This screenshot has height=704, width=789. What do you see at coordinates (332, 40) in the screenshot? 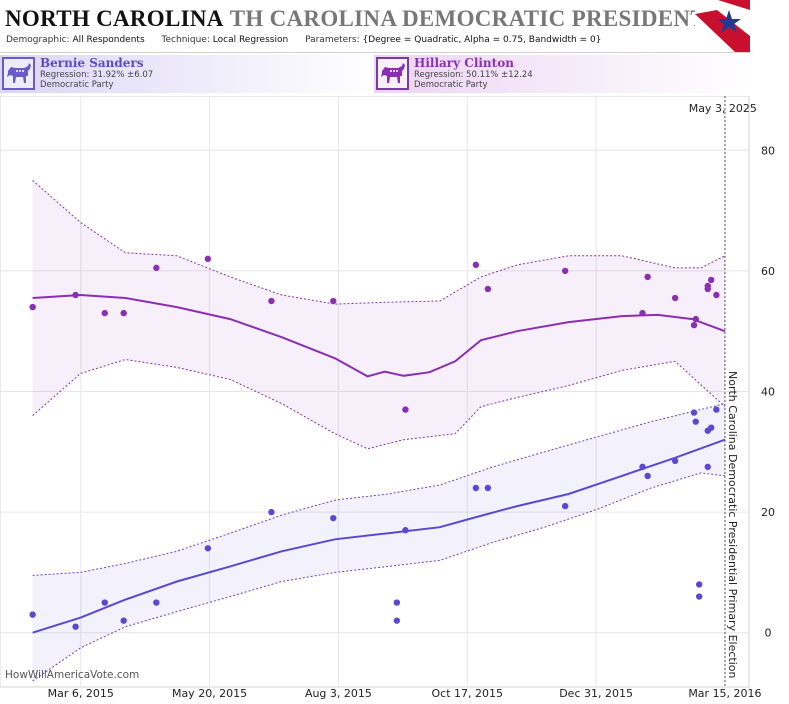
I see `parameters-label: Parameters:` at bounding box center [332, 40].